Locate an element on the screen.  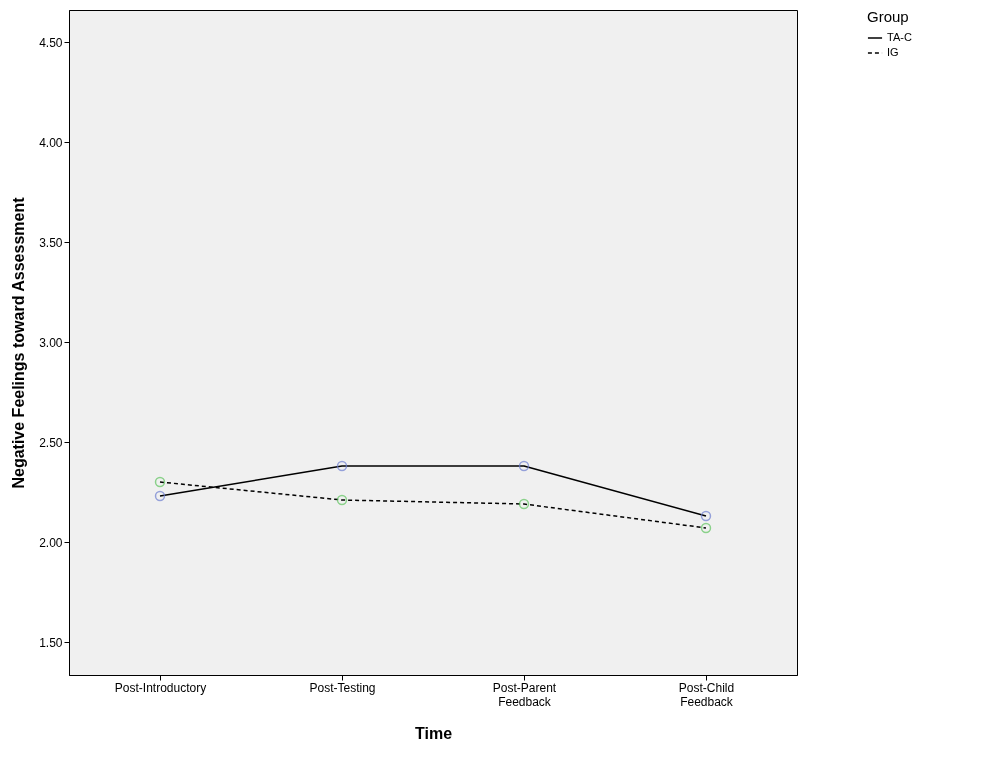
legend-label: IG is located at coordinates (893, 52).